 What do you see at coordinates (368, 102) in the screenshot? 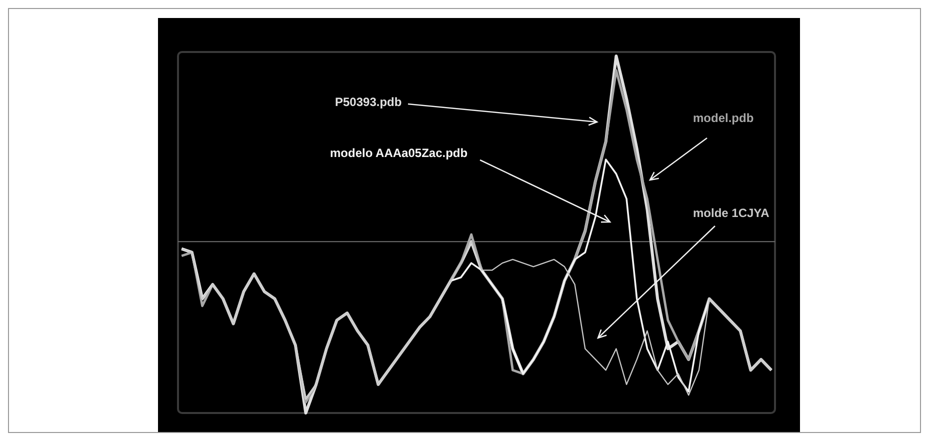
I see `text: P50393.pdb` at bounding box center [368, 102].